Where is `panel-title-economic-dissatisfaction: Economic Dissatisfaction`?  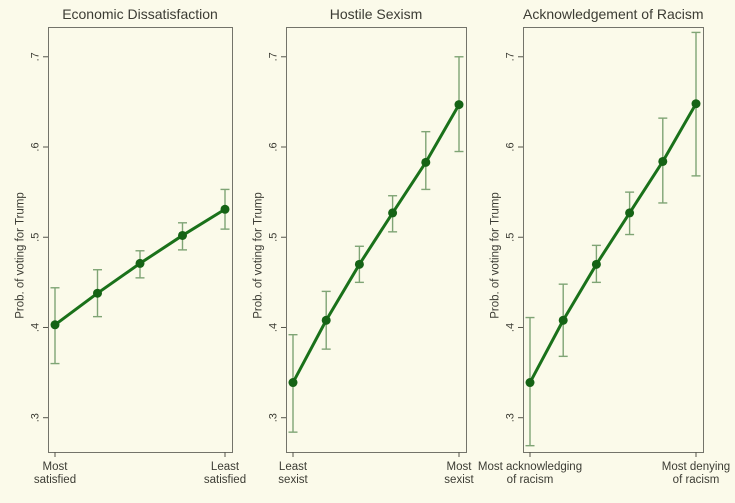
panel-title-economic-dissatisfaction: Economic Dissatisfaction is located at coordinates (140, 14).